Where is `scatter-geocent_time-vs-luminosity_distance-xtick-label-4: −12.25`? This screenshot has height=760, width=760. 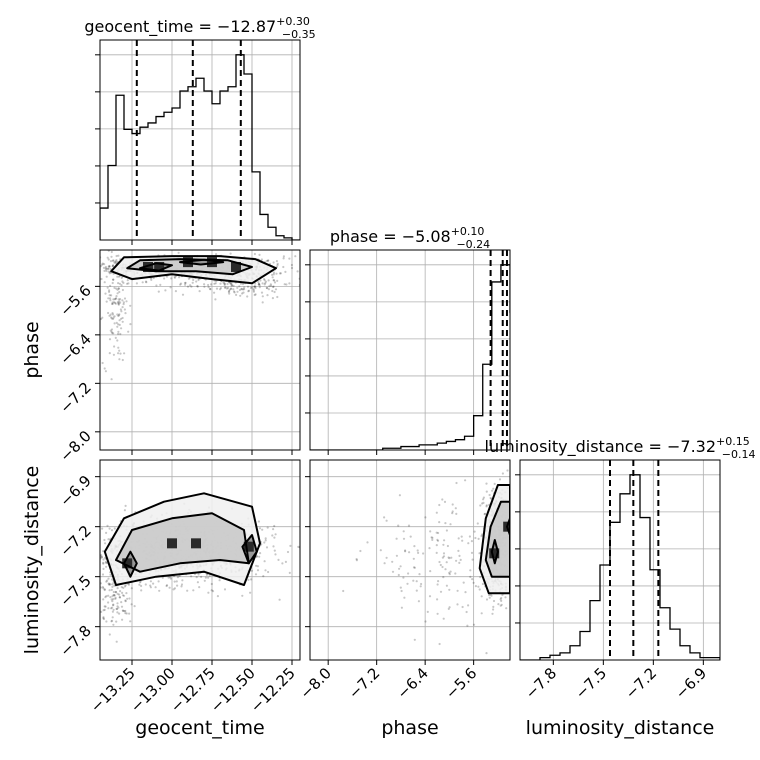
scatter-geocent_time-vs-luminosity_distance-xtick-label-4: −12.25 is located at coordinates (273, 690).